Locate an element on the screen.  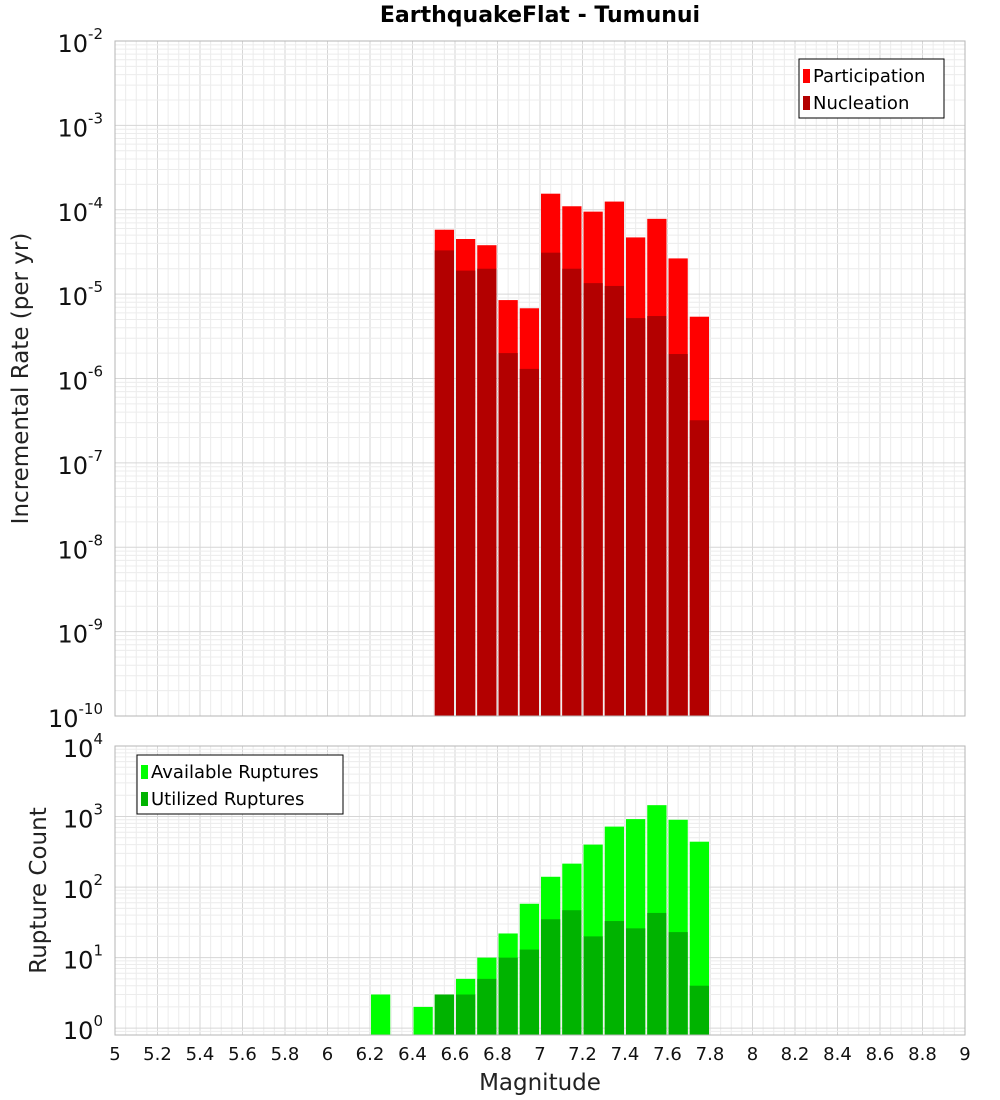
x-tick-label: 6.4 is located at coordinates (412, 1054).